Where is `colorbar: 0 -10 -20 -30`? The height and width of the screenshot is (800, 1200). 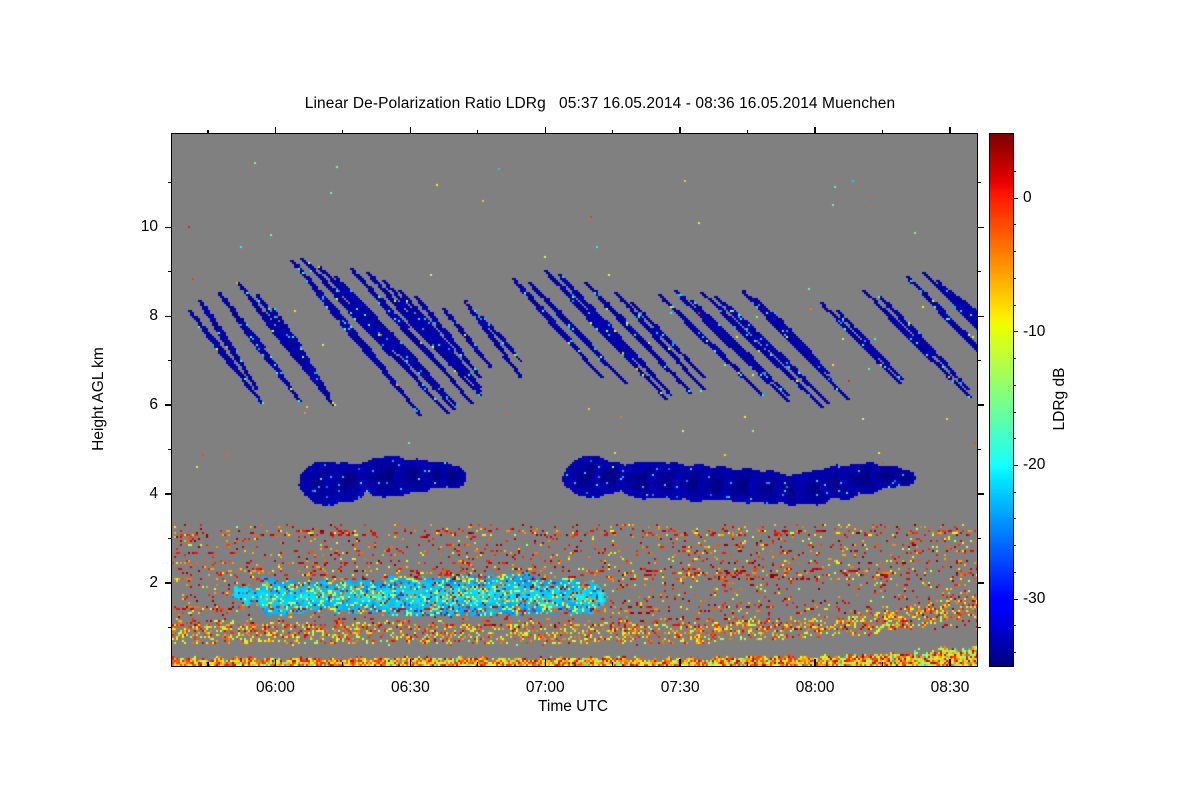
colorbar: 0 -10 -20 -30 is located at coordinates (1017, 400).